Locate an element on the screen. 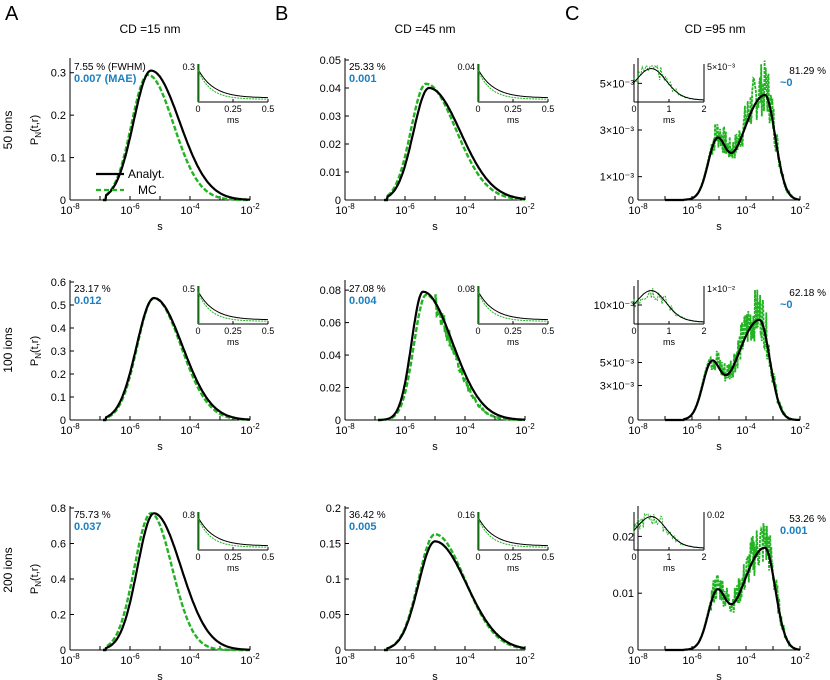  fwhm-label: 27.08 % is located at coordinates (367, 289).